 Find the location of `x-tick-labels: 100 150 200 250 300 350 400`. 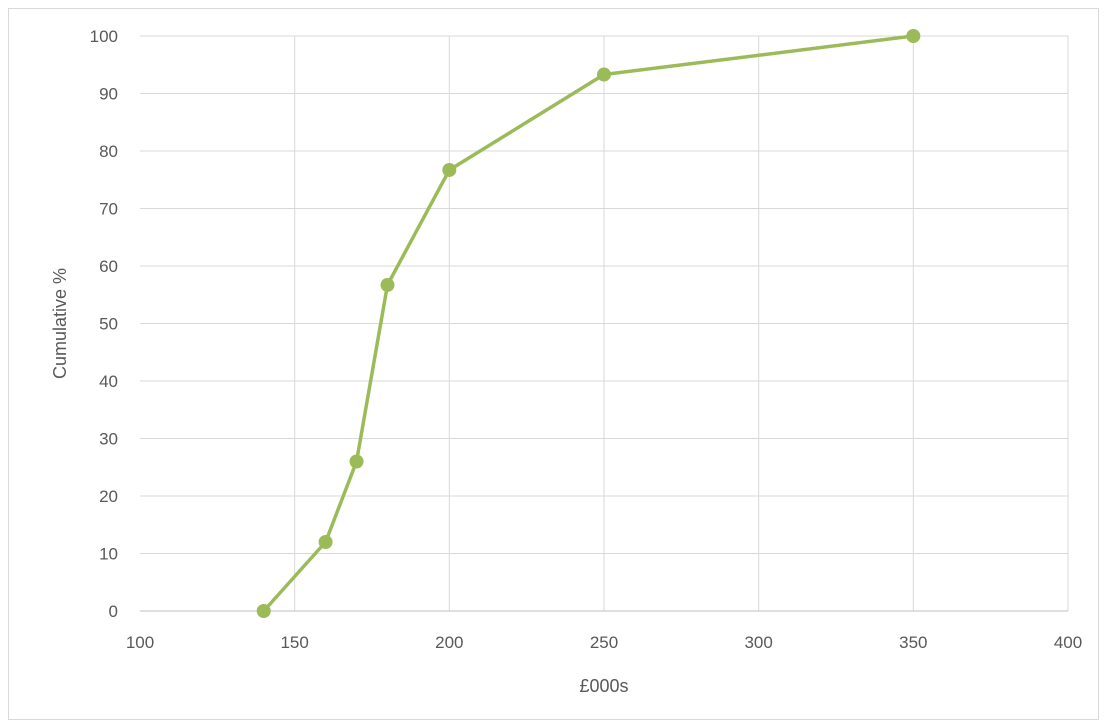

x-tick-labels: 100 150 200 250 300 350 400 is located at coordinates (604, 642).